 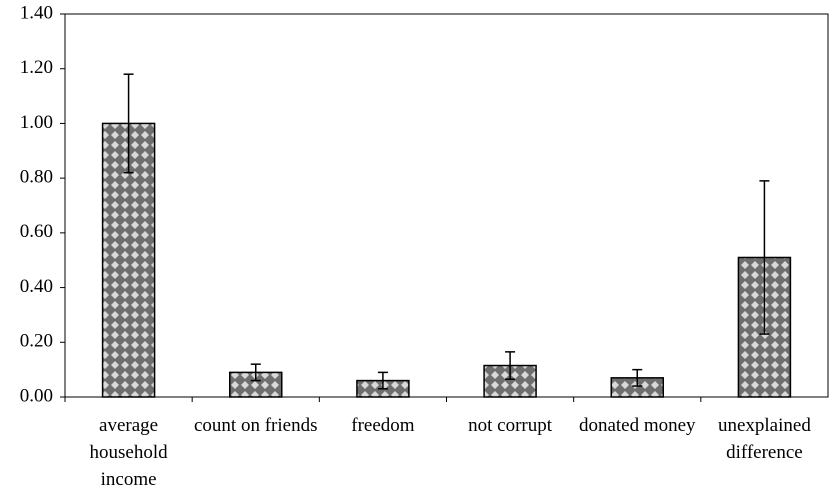 What do you see at coordinates (36, 341) in the screenshot?
I see `y-tick-label: 0.20` at bounding box center [36, 341].